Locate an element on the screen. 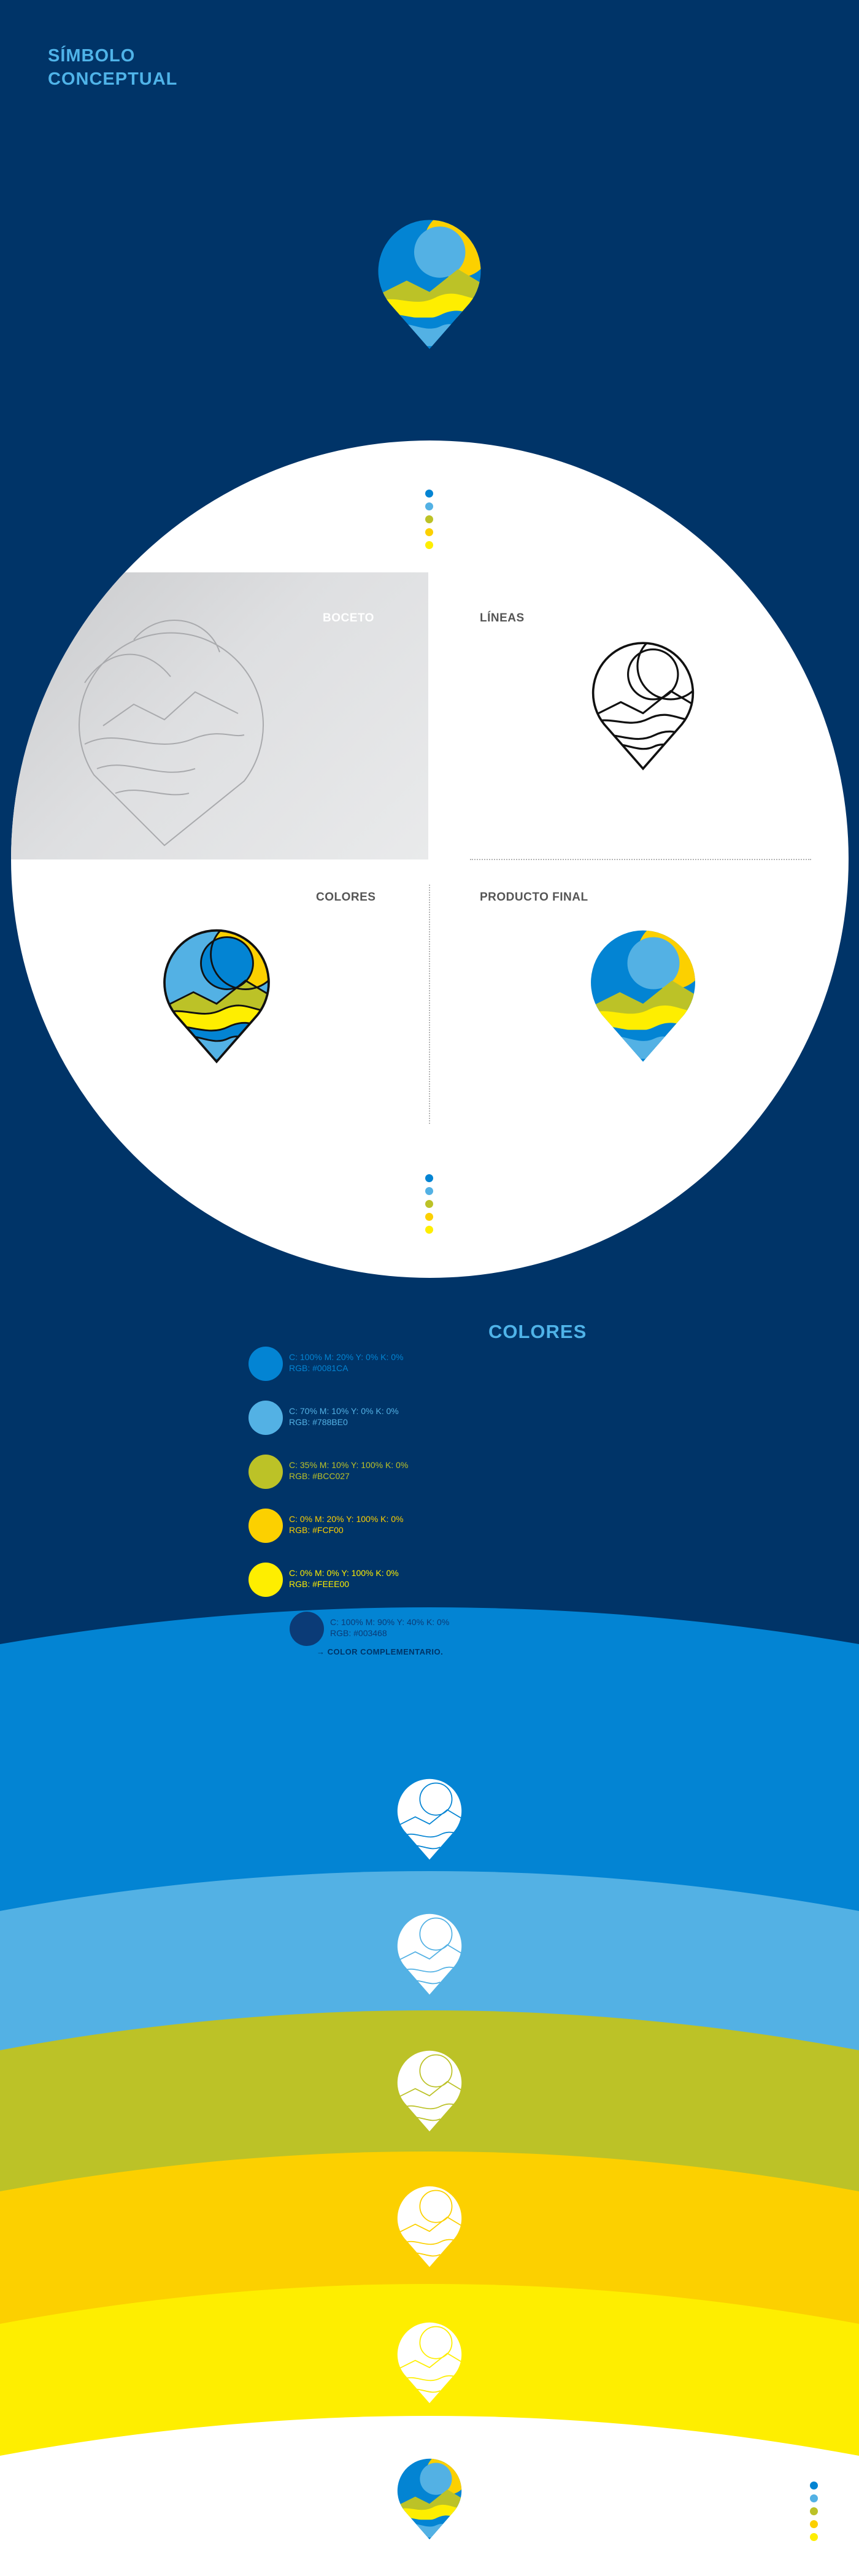  band-olive-logo-icon is located at coordinates (429, 2091).